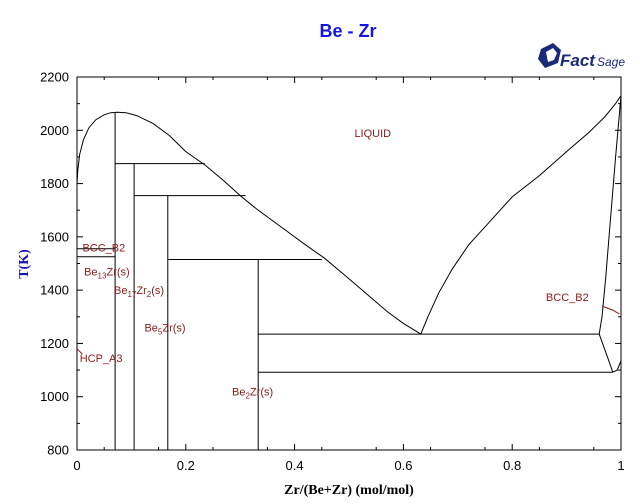 This screenshot has height=504, width=640. I want to click on x-tick-label: 0.4, so click(295, 465).